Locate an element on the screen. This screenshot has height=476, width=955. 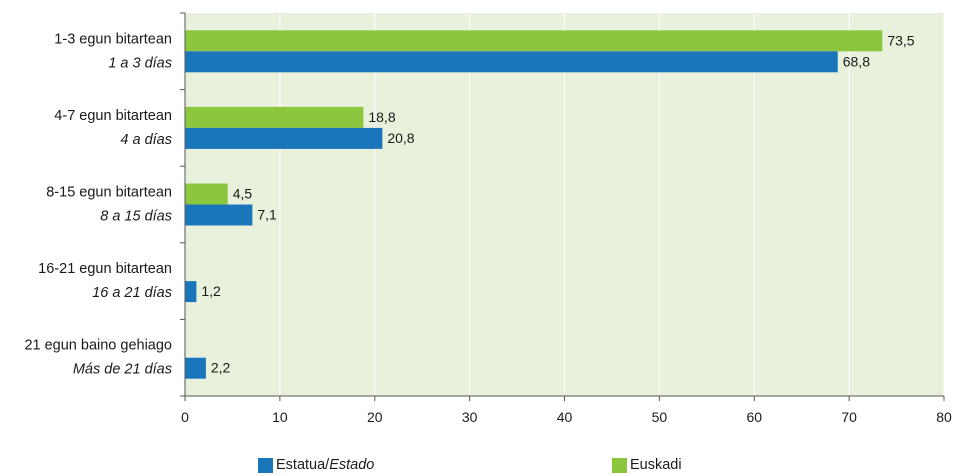
legend-swatch-euskadi is located at coordinates (619, 465).